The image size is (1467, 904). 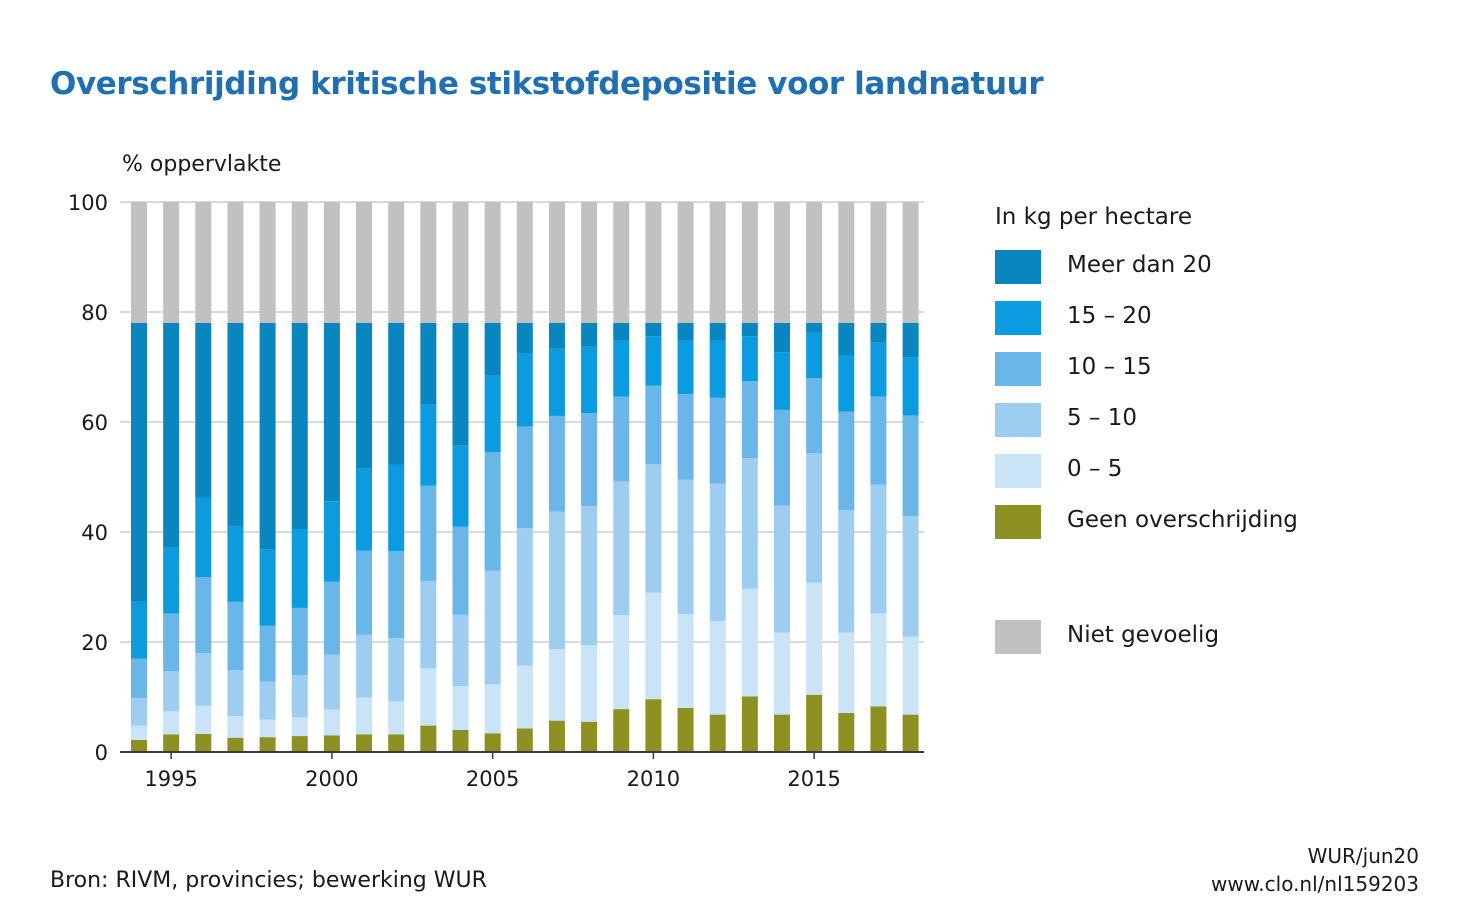 I want to click on y-axis-label: % oppervlakte, so click(x=202, y=164).